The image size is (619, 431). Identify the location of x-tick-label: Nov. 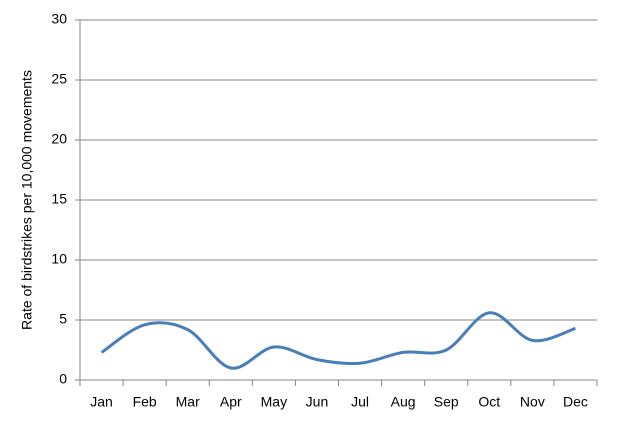
(532, 402).